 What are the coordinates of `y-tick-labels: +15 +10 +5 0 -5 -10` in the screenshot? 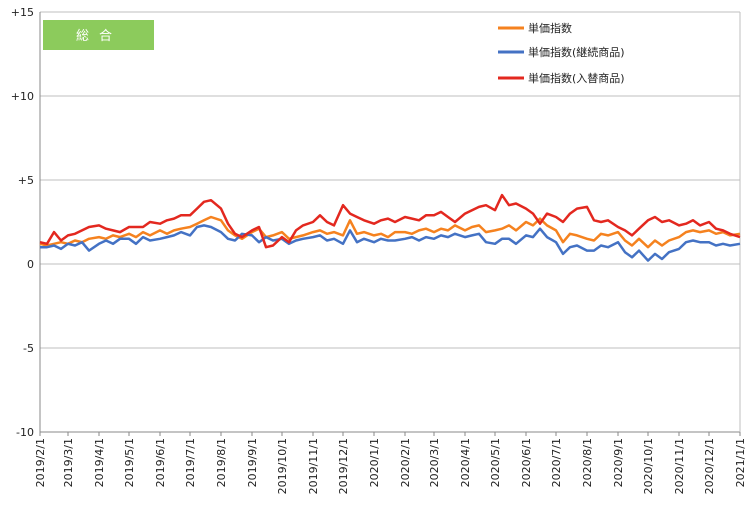 It's located at (22, 222).